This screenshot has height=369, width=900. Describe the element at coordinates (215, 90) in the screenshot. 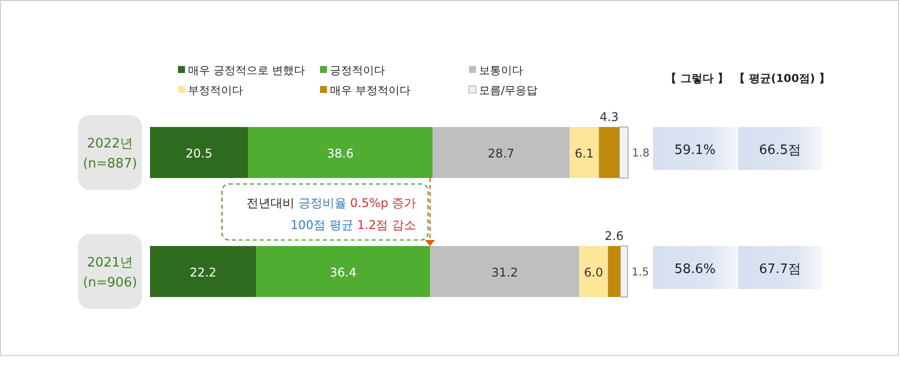

I see `legend-label: 부정적이다` at that location.